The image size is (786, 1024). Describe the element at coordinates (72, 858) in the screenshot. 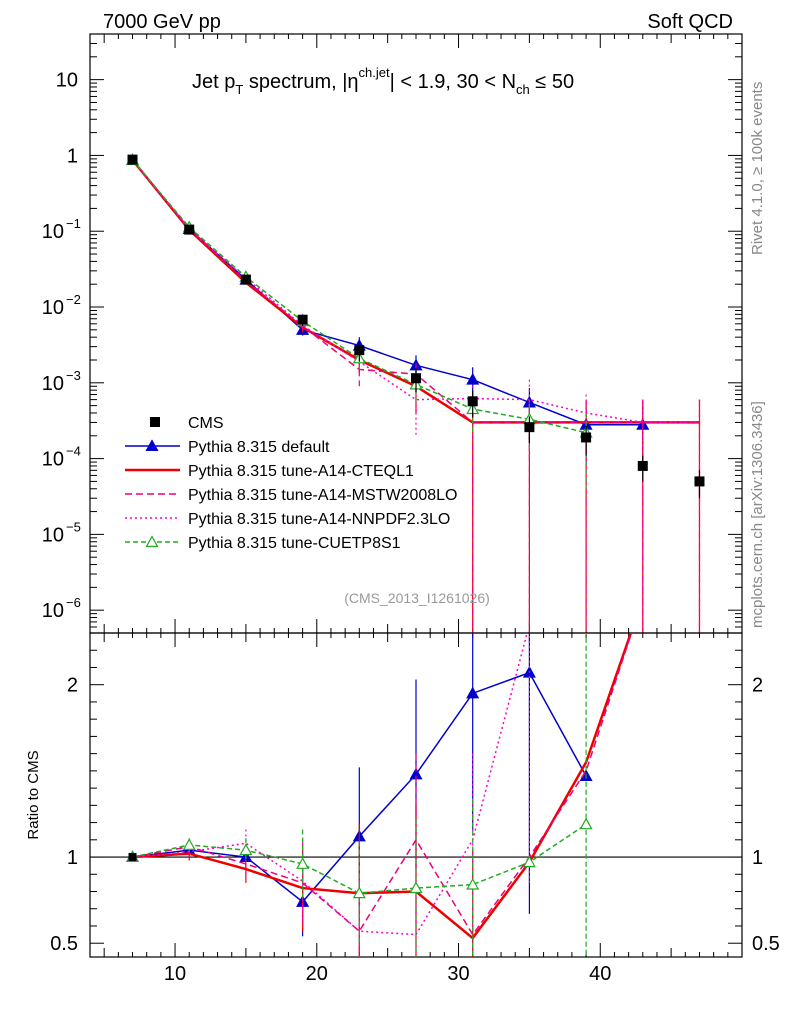

I see `ratio-tick-label-left: 1` at that location.